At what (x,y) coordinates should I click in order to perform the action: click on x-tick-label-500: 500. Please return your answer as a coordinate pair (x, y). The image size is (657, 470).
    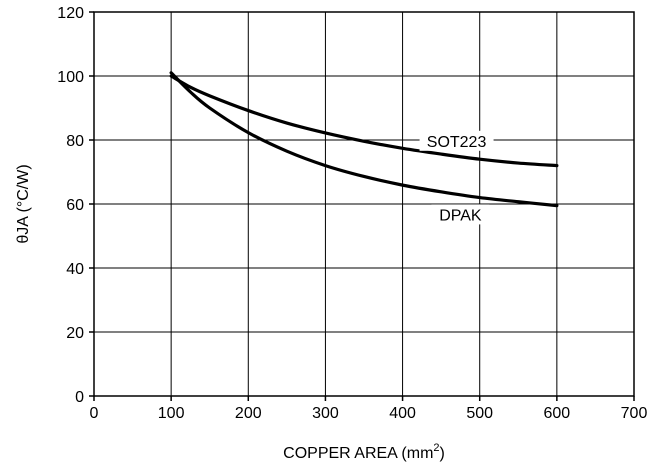
    Looking at the image, I should click on (479, 413).